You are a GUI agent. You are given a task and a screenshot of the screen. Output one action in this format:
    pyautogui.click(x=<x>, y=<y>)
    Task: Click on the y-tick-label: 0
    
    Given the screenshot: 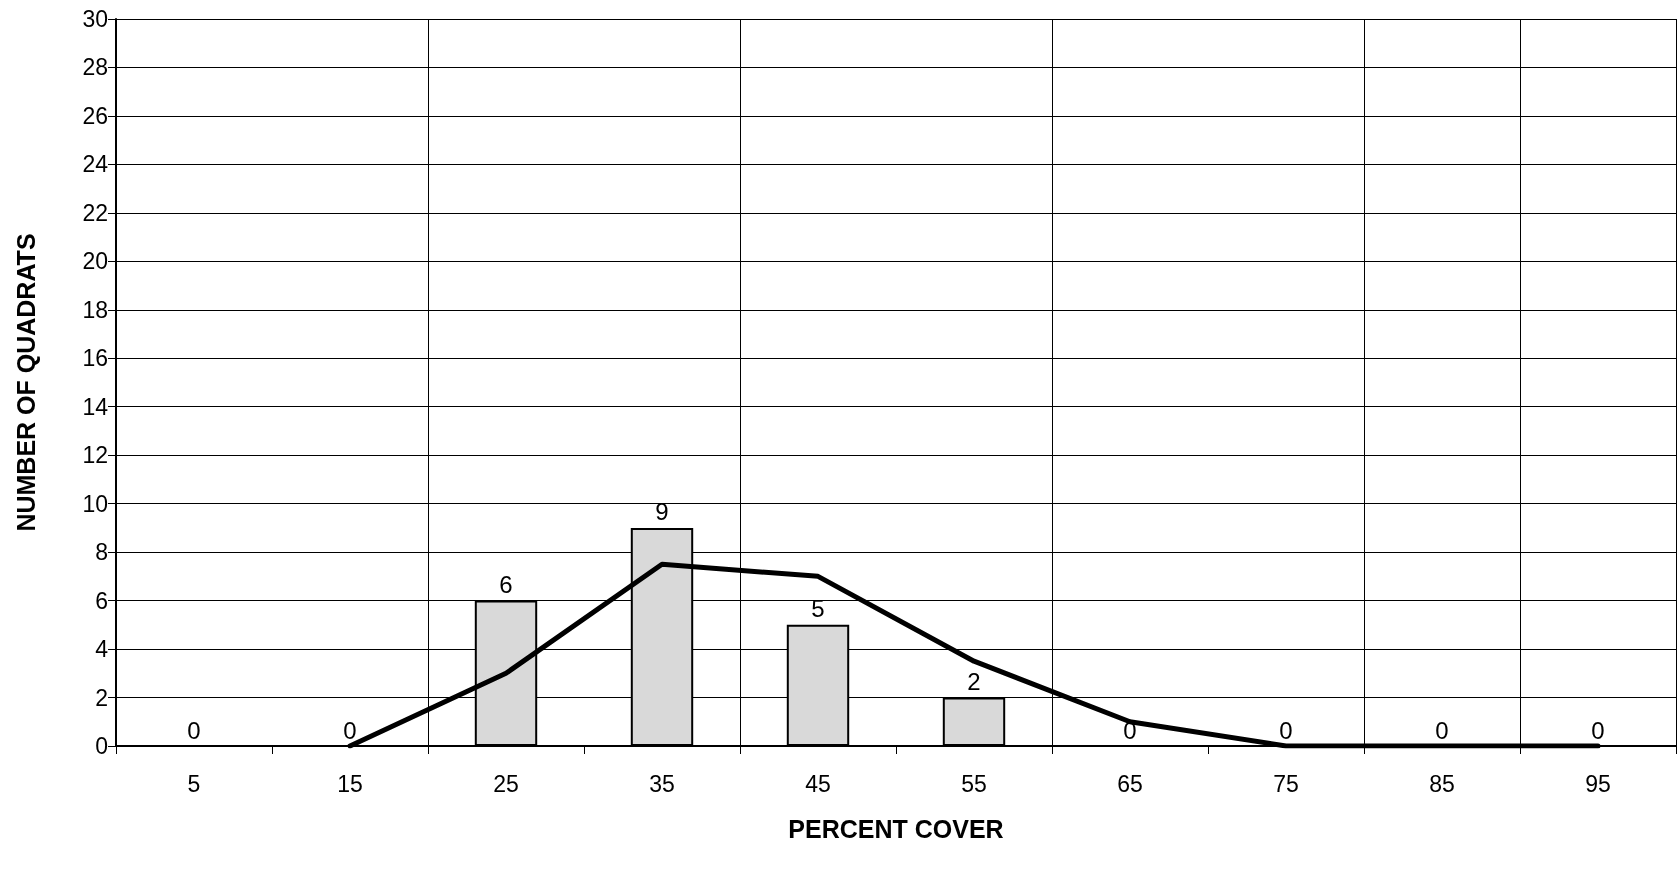 What is the action you would take?
    pyautogui.click(x=101, y=746)
    